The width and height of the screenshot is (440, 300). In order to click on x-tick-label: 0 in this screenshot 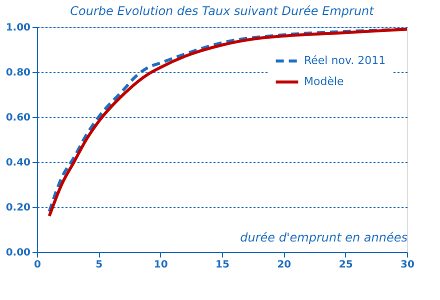, I will do `click(38, 265)`.